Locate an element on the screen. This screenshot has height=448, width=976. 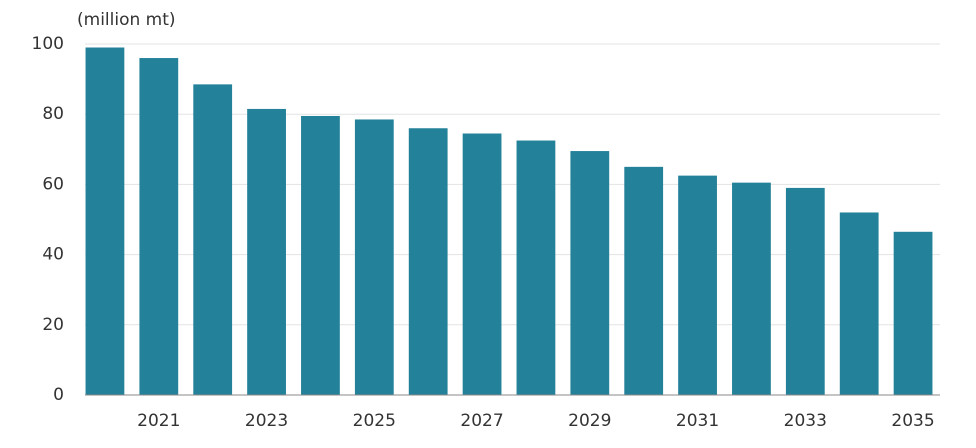
x-tick-label: 2035 is located at coordinates (912, 421).